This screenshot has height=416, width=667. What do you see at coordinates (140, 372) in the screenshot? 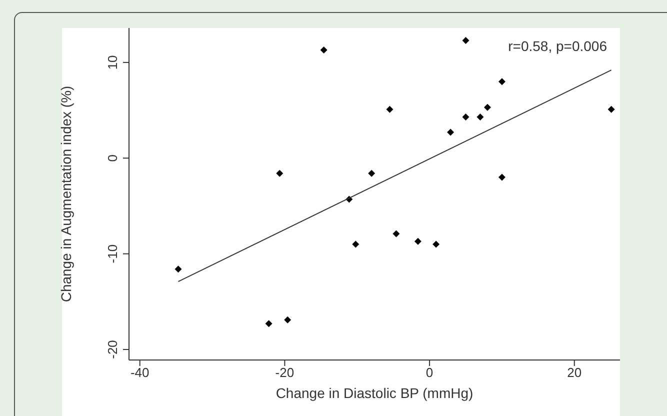
I see `x-tick-label: -40` at bounding box center [140, 372].